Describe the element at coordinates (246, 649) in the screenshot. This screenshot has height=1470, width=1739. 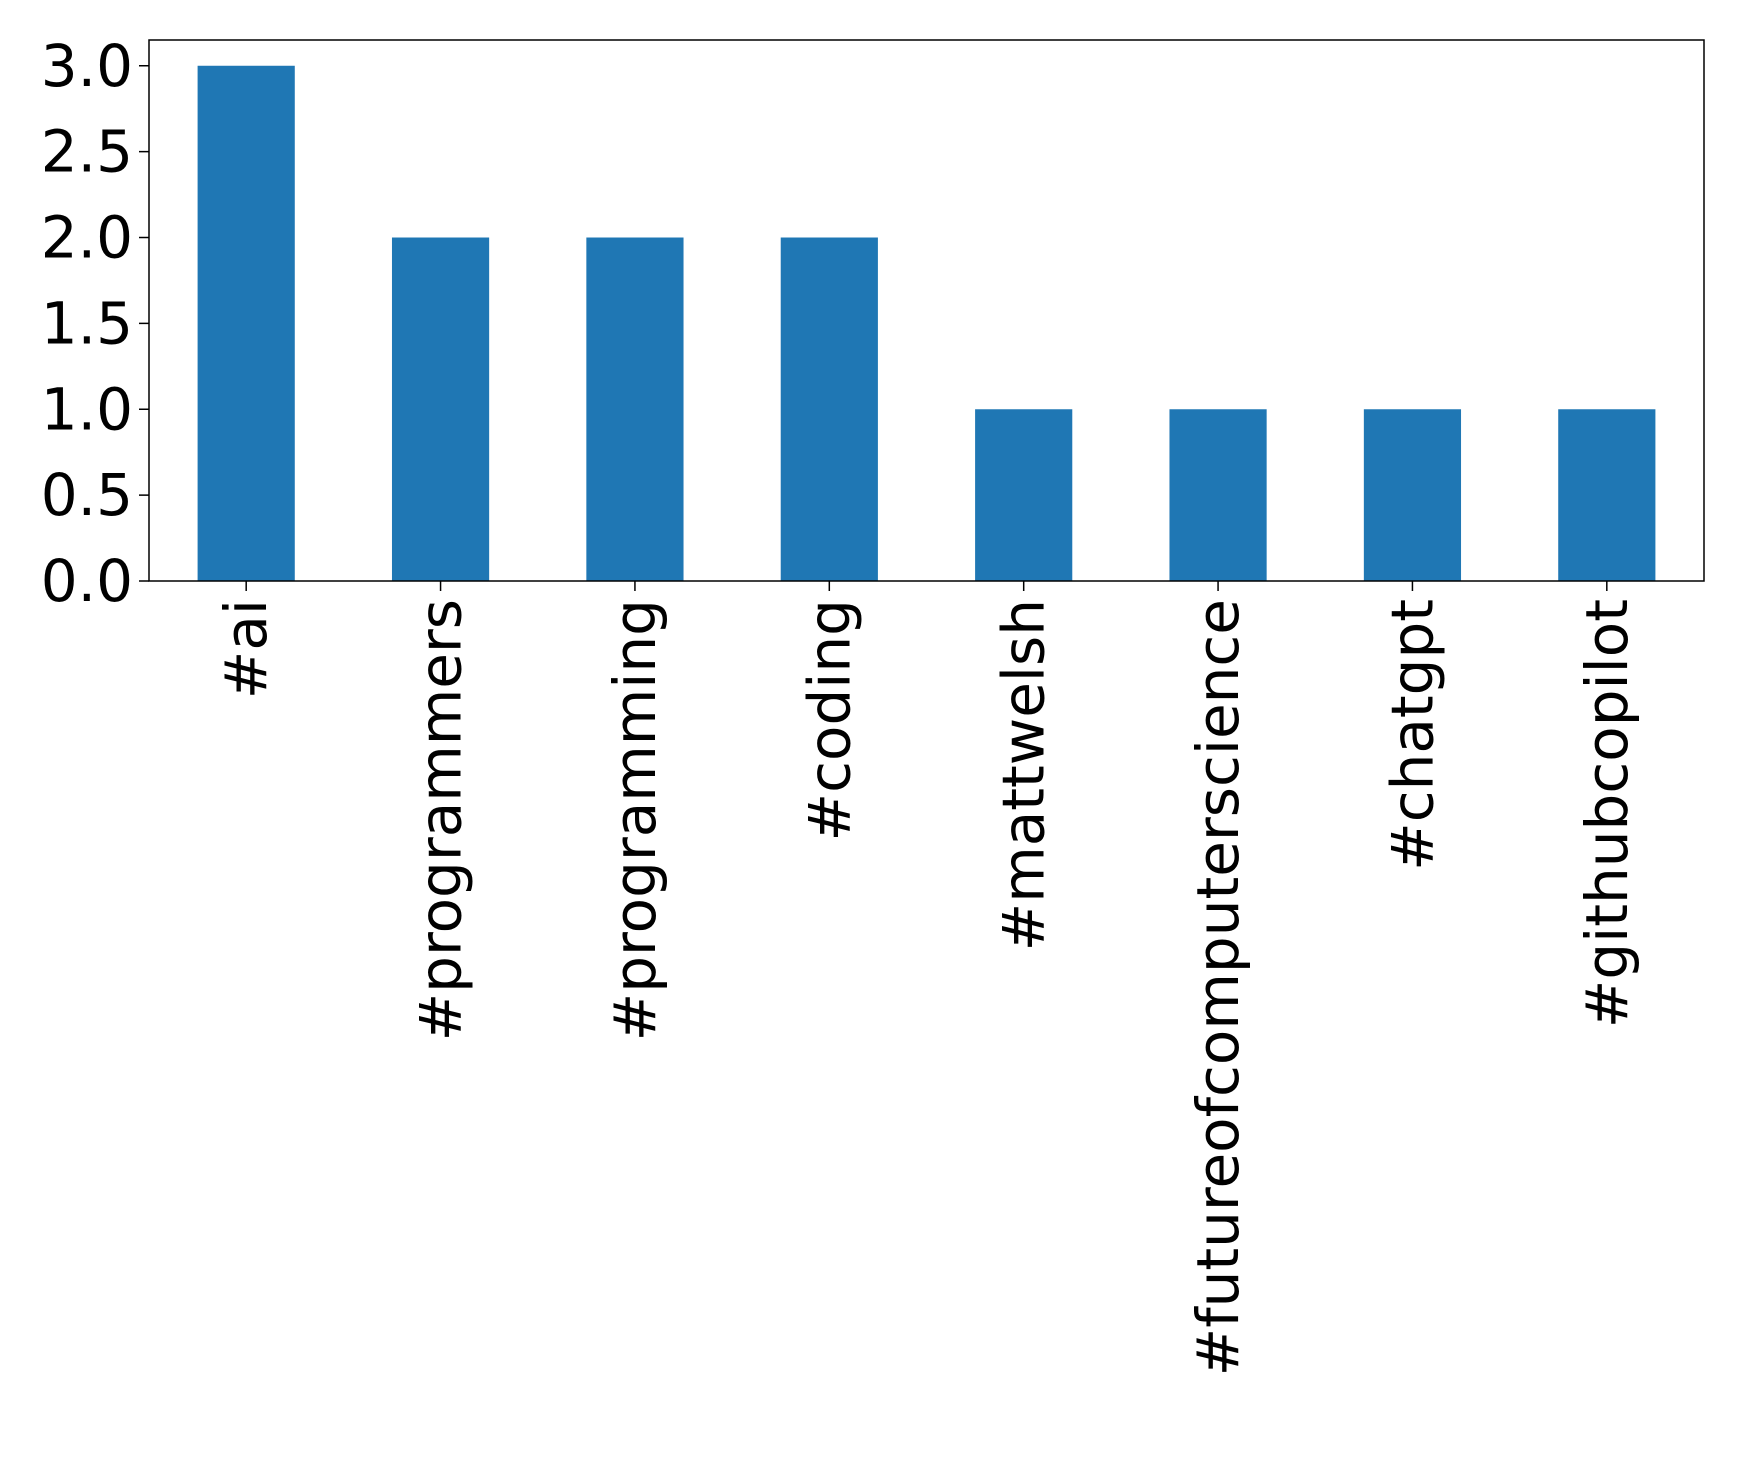
I see `x-tick-label: #ai` at that location.